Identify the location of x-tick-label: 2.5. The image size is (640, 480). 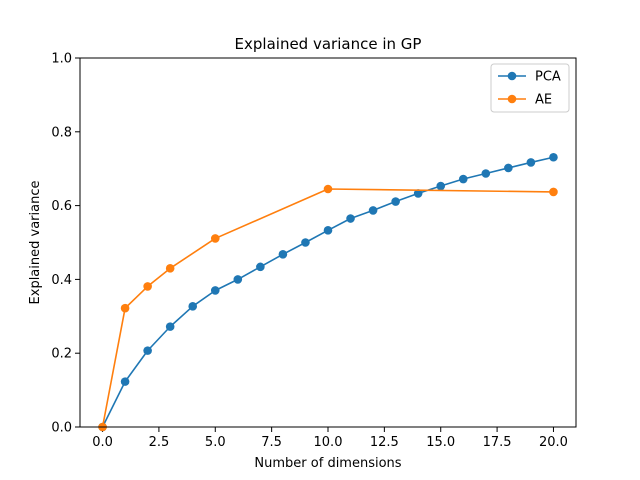
(159, 442).